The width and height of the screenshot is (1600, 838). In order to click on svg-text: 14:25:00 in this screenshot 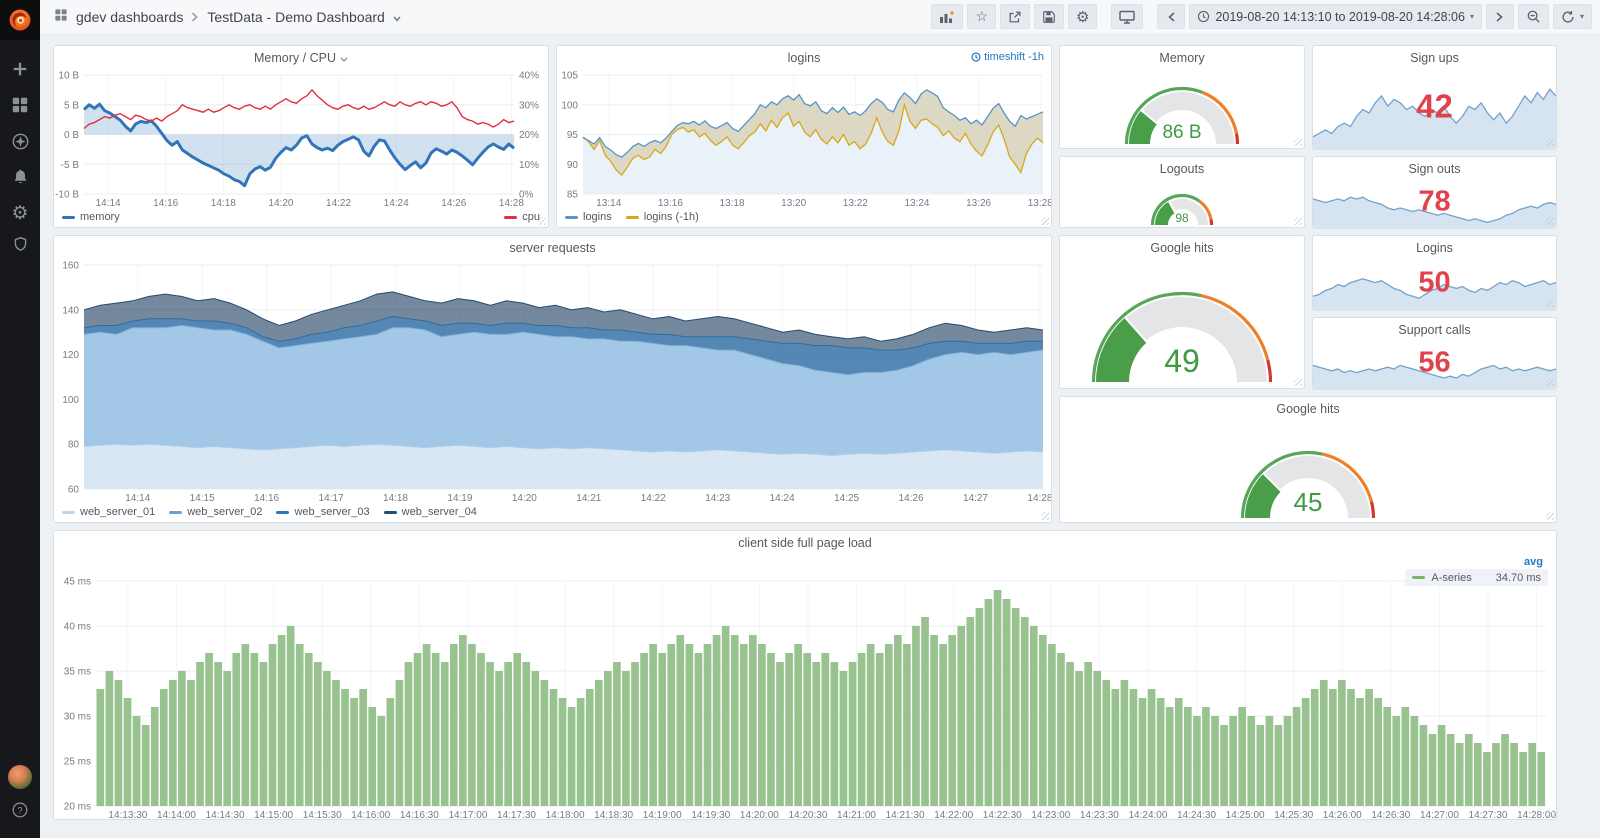, I will do `click(1245, 815)`.